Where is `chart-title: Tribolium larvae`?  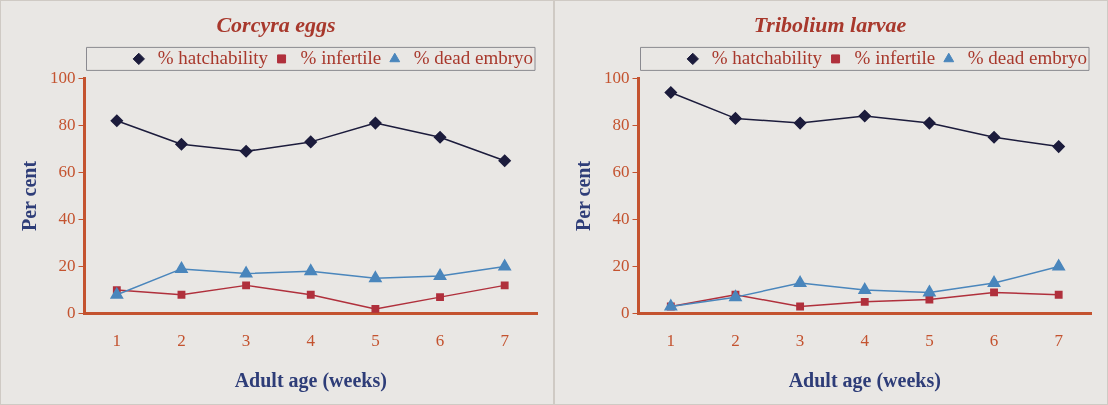
chart-title: Tribolium larvae is located at coordinates (830, 24).